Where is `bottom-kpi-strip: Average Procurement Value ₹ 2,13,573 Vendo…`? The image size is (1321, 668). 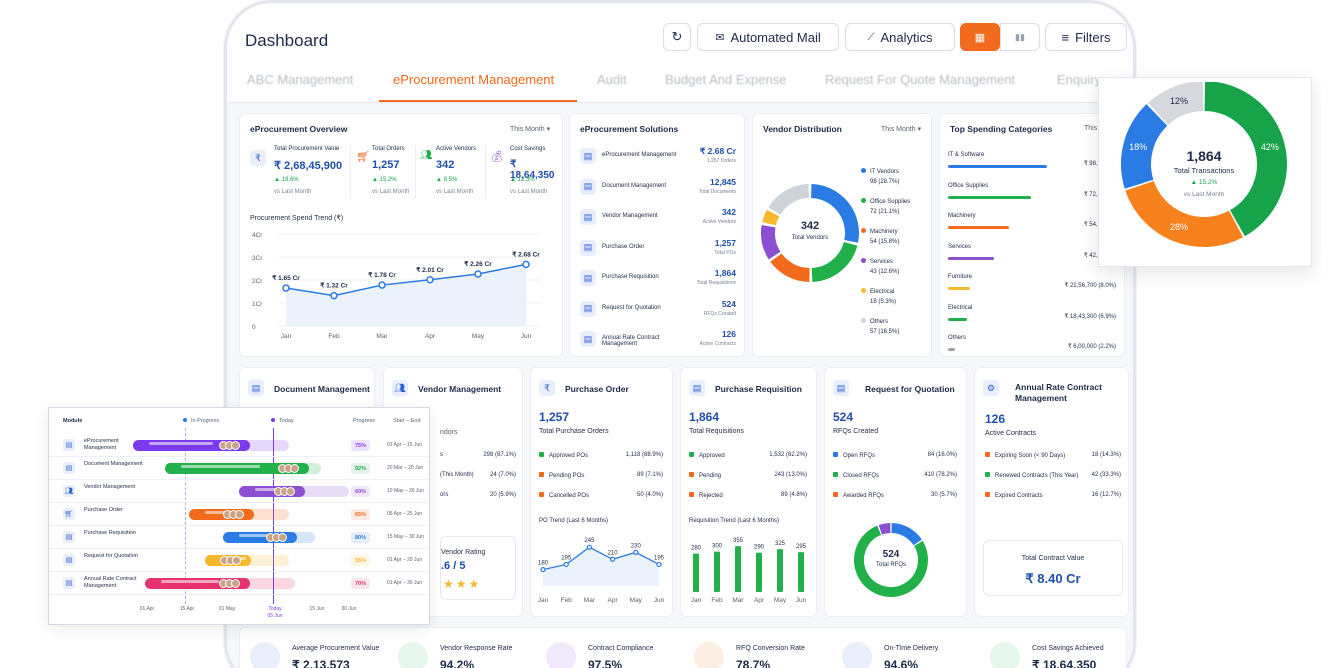
bottom-kpi-strip: Average Procurement Value ₹ 2,13,573 Vendo… is located at coordinates (683, 647).